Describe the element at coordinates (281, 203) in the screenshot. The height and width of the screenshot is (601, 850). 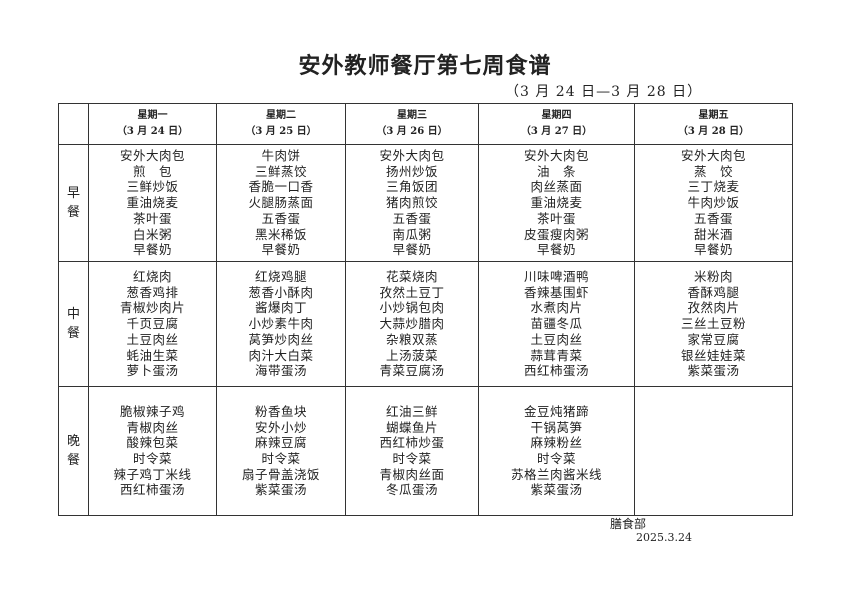
I see `dish-item: 火腿肠蒸面` at that location.